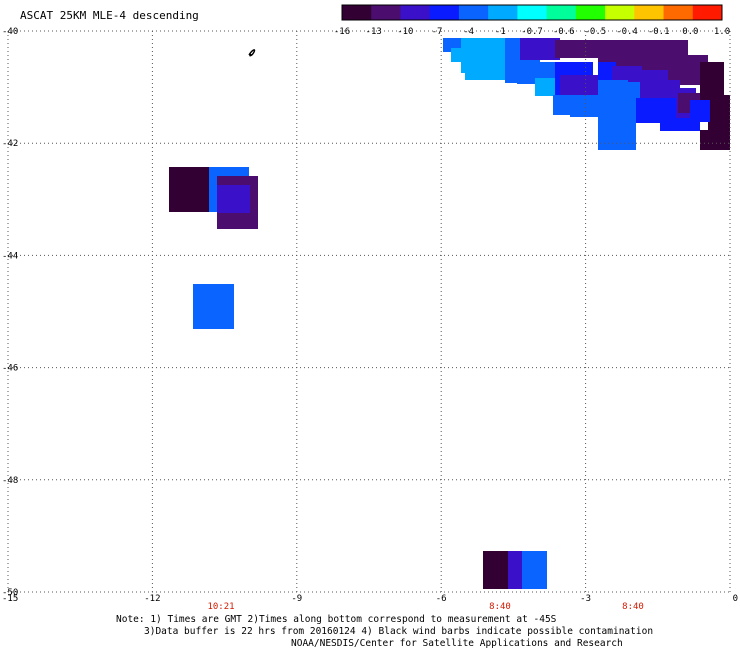  I want to click on y-axis-label: -42, so click(10, 144).